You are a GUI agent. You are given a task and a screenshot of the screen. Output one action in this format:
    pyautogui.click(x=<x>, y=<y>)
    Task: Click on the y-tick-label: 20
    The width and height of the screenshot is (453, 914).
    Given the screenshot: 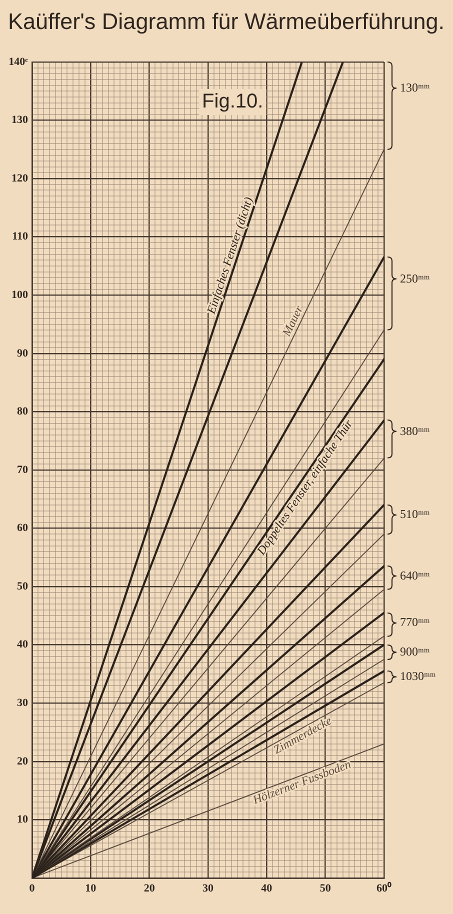 What is the action you would take?
    pyautogui.click(x=22, y=761)
    